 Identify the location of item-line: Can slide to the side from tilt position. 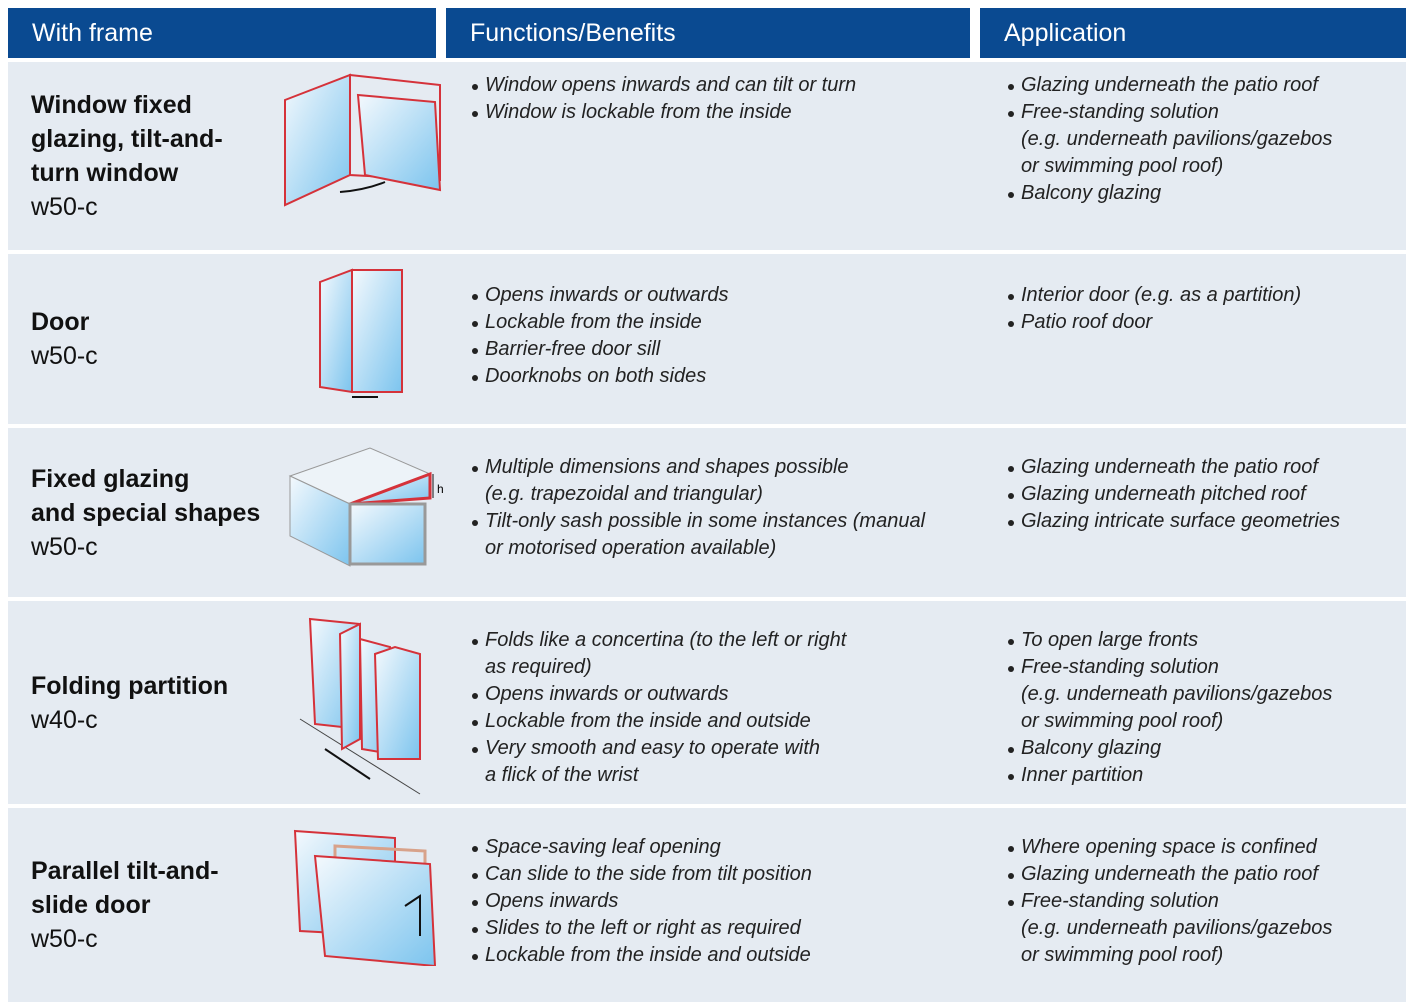
(648, 874).